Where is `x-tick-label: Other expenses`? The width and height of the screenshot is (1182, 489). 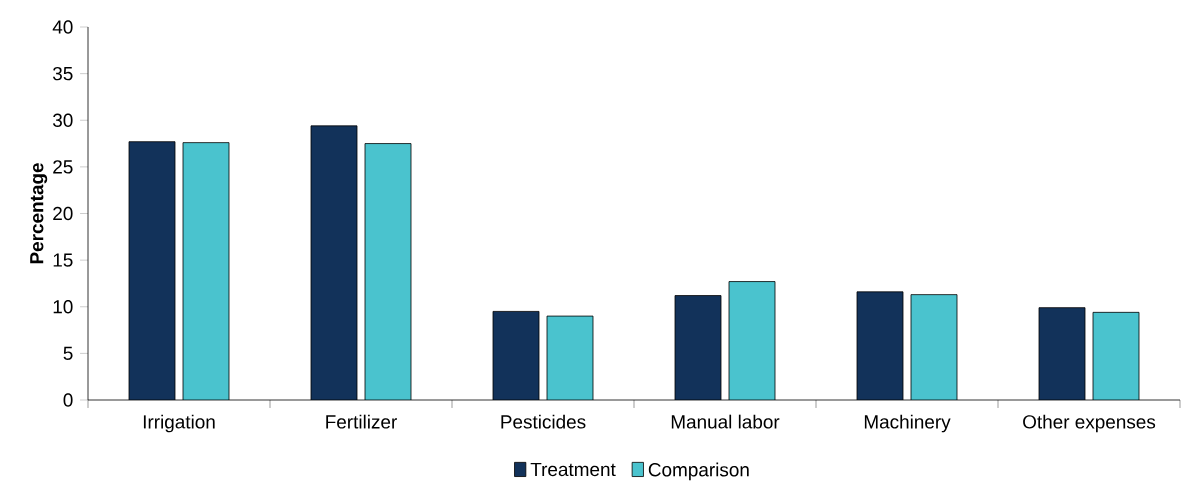 x-tick-label: Other expenses is located at coordinates (1089, 423).